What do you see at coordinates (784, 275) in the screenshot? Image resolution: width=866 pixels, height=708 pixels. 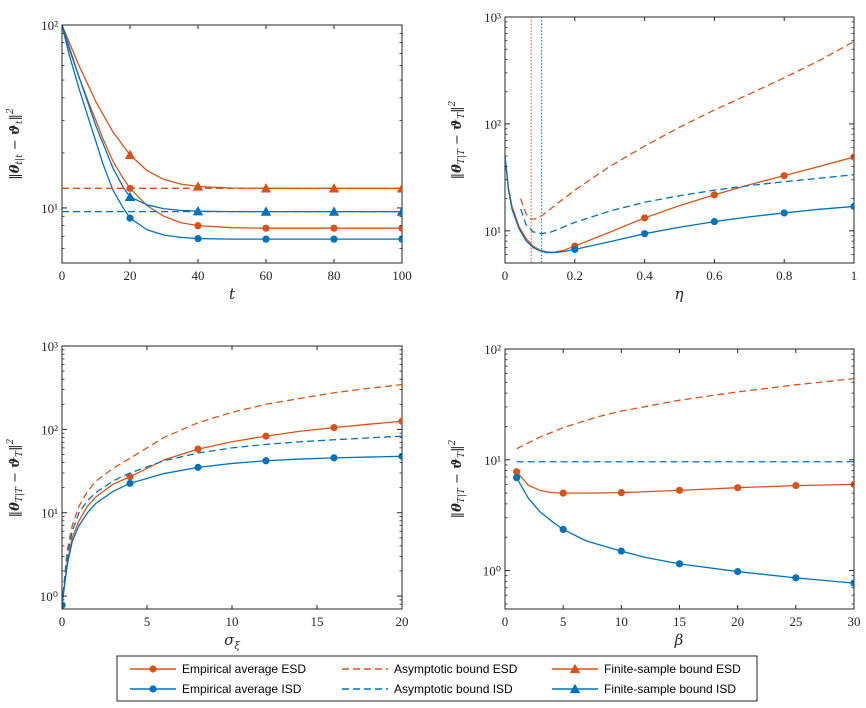 I see `x-tick-label: 0.8` at bounding box center [784, 275].